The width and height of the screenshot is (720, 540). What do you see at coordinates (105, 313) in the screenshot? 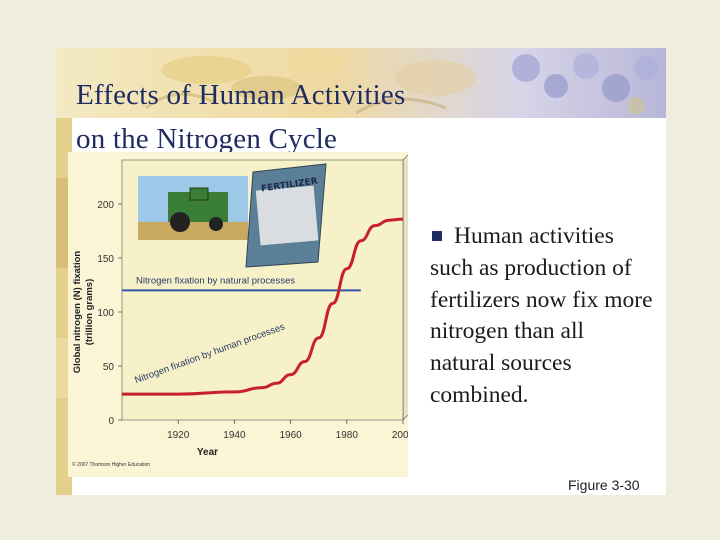
I see `y-tick-label: 100` at bounding box center [105, 313].